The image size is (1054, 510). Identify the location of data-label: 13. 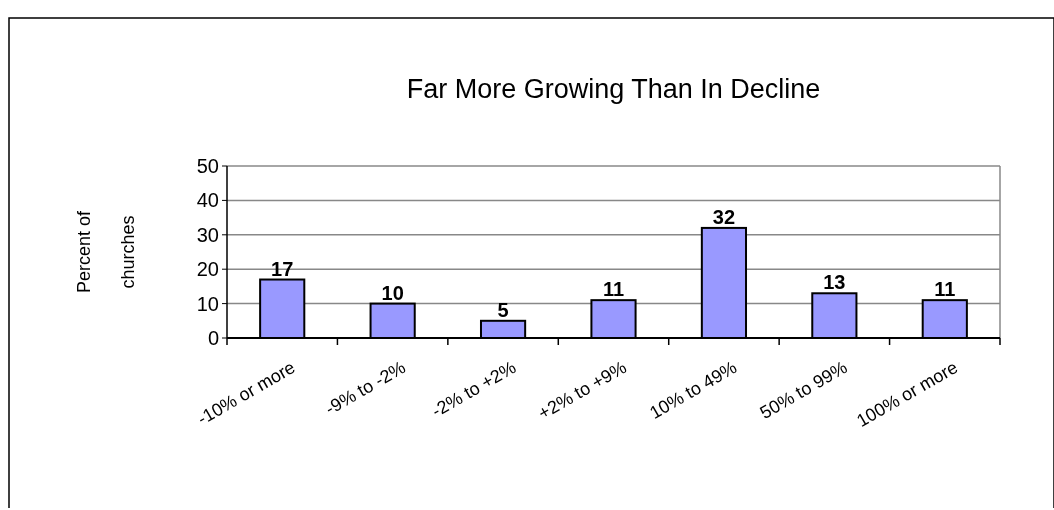
(834, 282).